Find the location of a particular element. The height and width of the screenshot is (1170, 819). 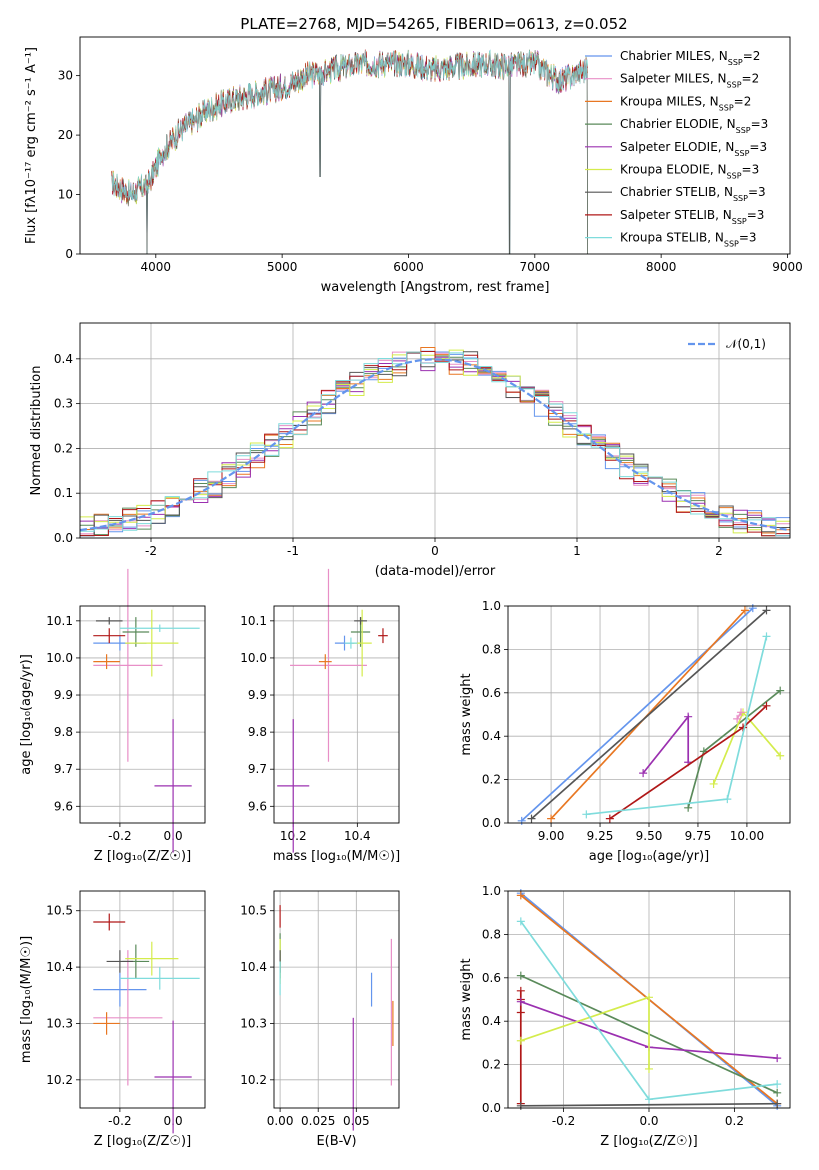

legend-label: Salpeter STELIB, NSSP=3 is located at coordinates (692, 217).